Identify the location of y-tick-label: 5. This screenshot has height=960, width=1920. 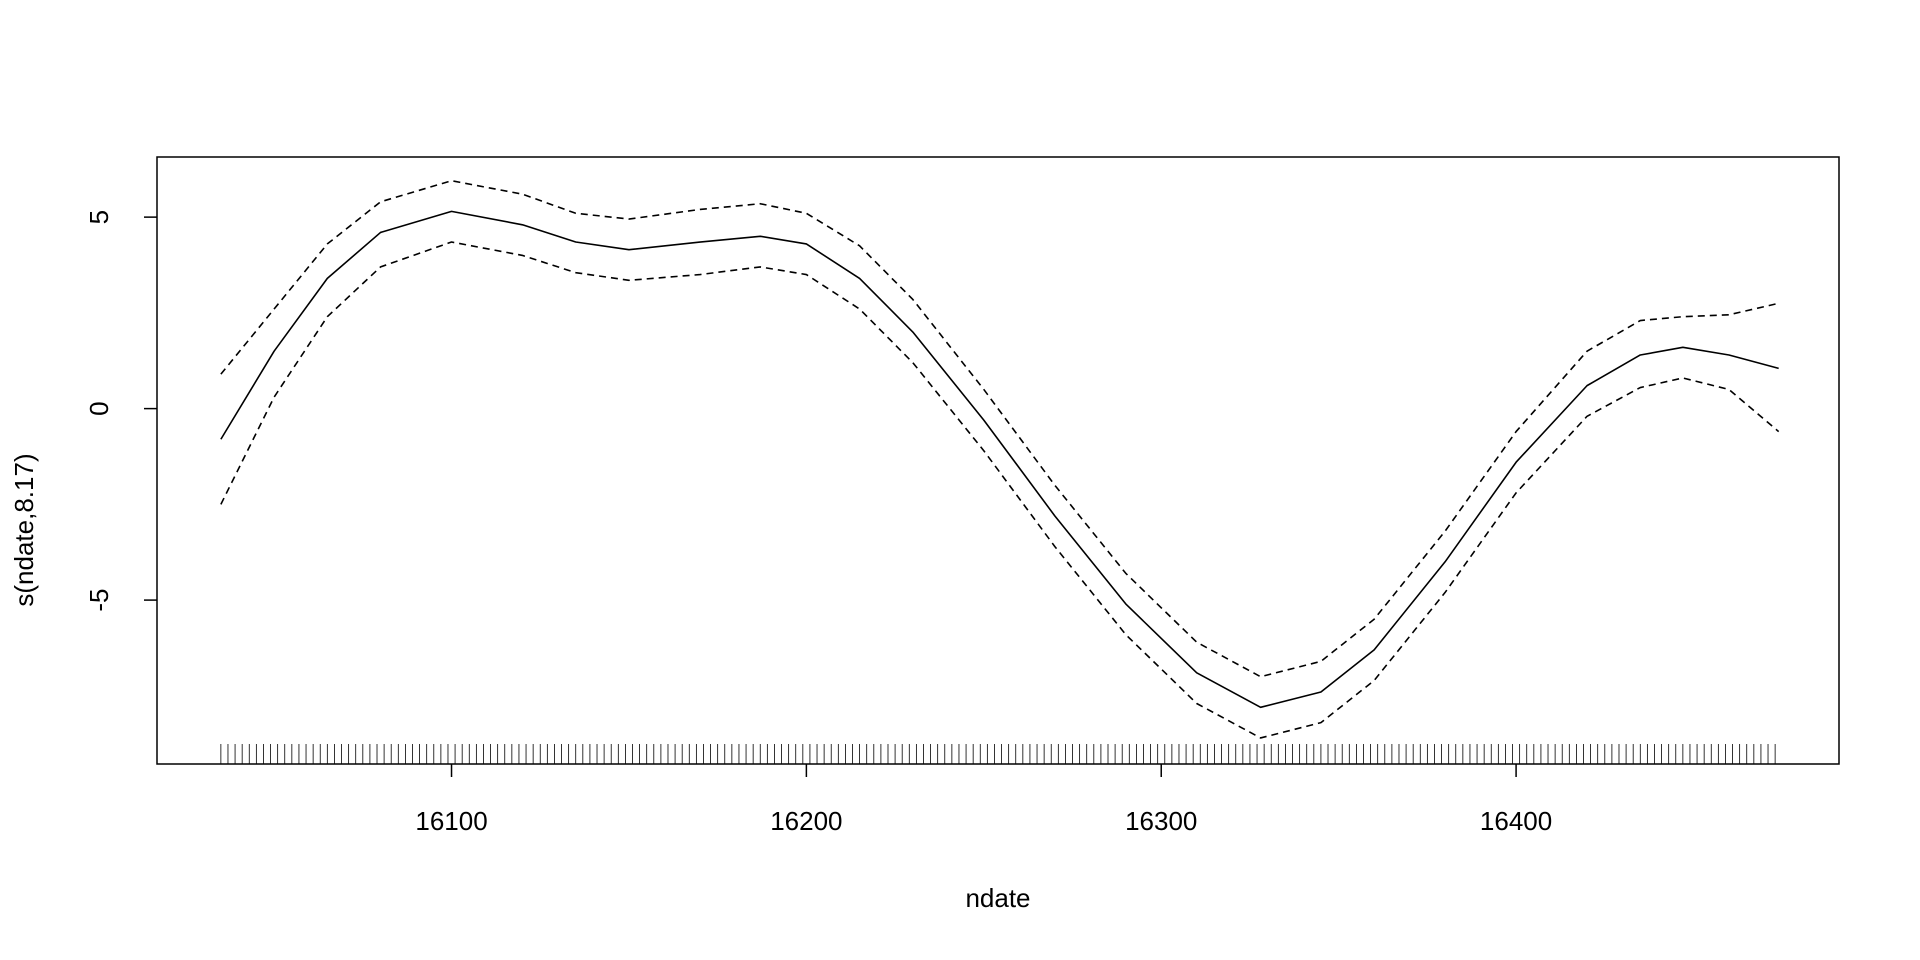
(99, 217).